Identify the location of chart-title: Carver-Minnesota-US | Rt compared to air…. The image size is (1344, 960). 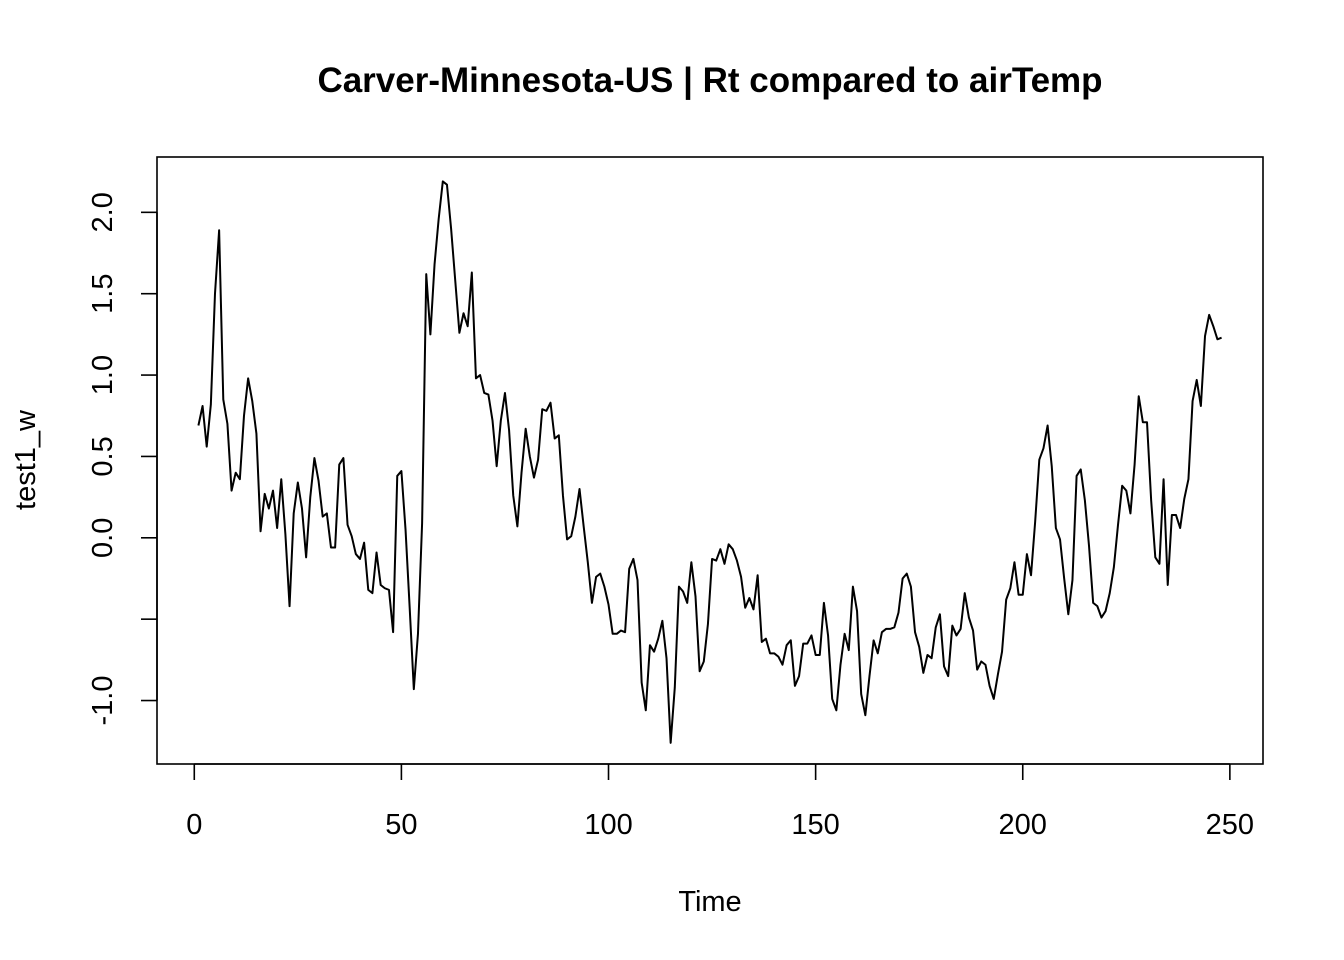
(709, 80).